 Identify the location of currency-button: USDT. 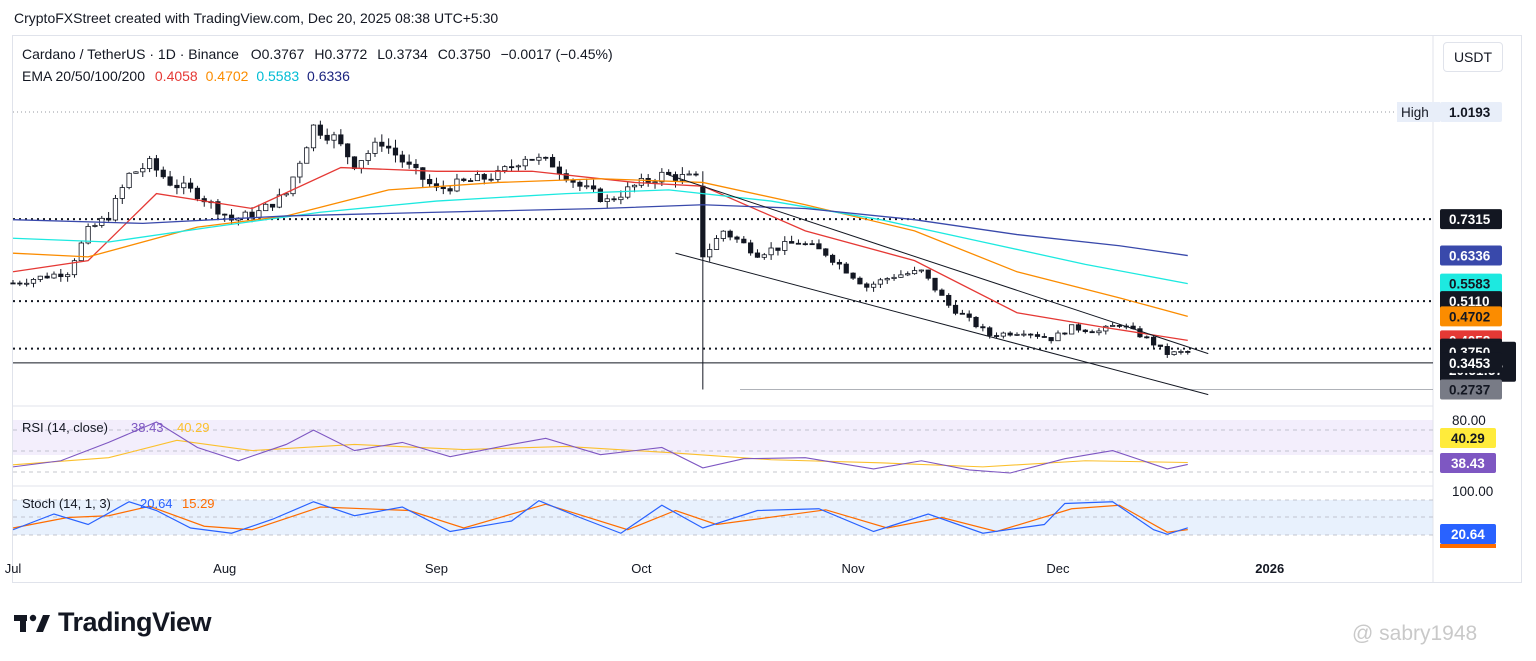
(1473, 57).